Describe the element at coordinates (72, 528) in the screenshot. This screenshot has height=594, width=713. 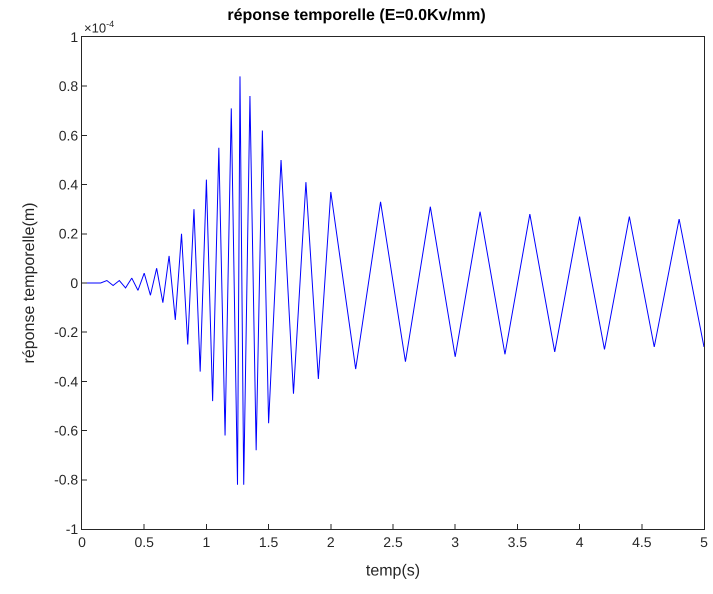
I see `y-tick-label: -1` at that location.